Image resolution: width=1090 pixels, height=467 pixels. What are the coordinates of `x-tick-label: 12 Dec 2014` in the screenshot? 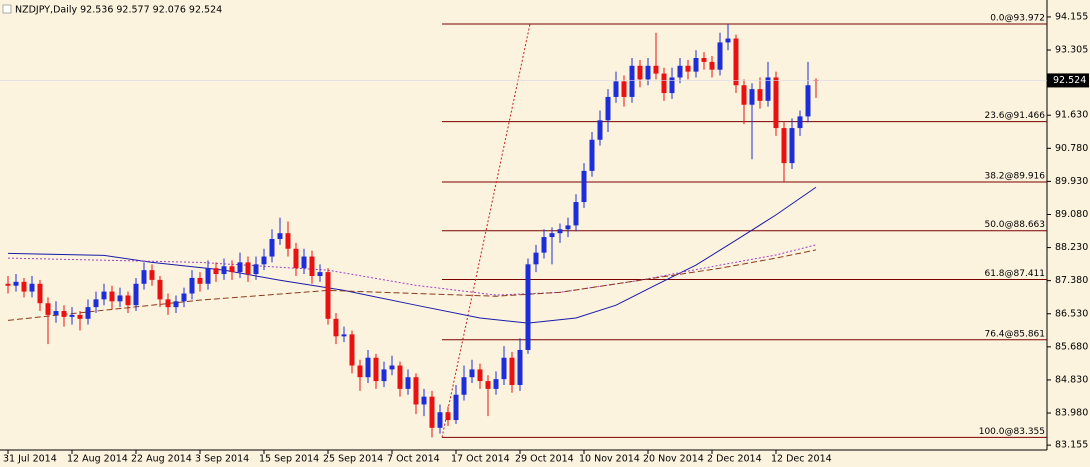 It's located at (801, 459).